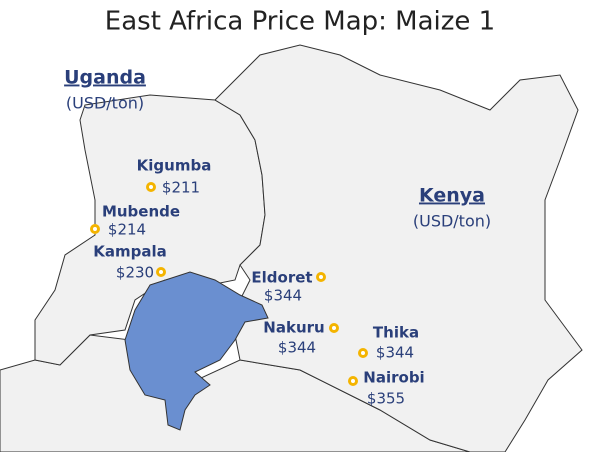  Describe the element at coordinates (130, 252) in the screenshot. I see `market-name: Kampala` at that location.